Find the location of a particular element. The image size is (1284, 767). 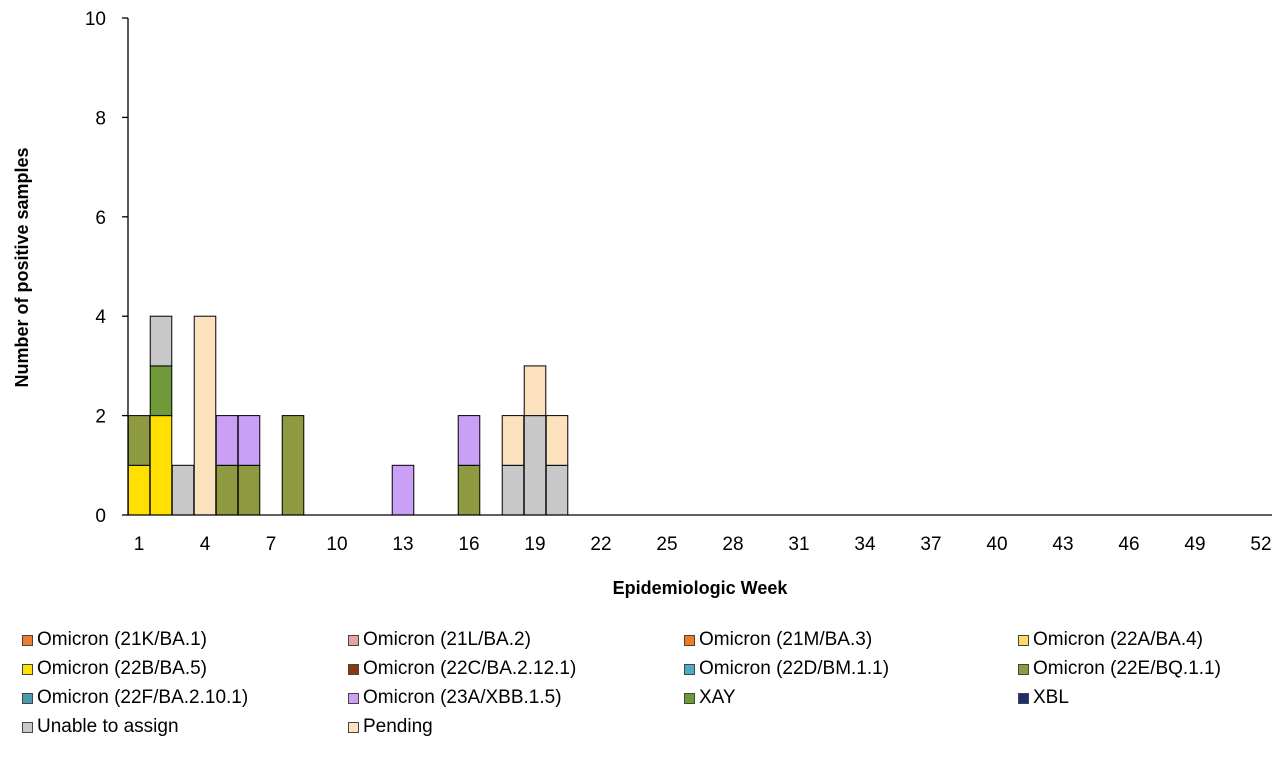

x-tick-label: 16 is located at coordinates (468, 544).